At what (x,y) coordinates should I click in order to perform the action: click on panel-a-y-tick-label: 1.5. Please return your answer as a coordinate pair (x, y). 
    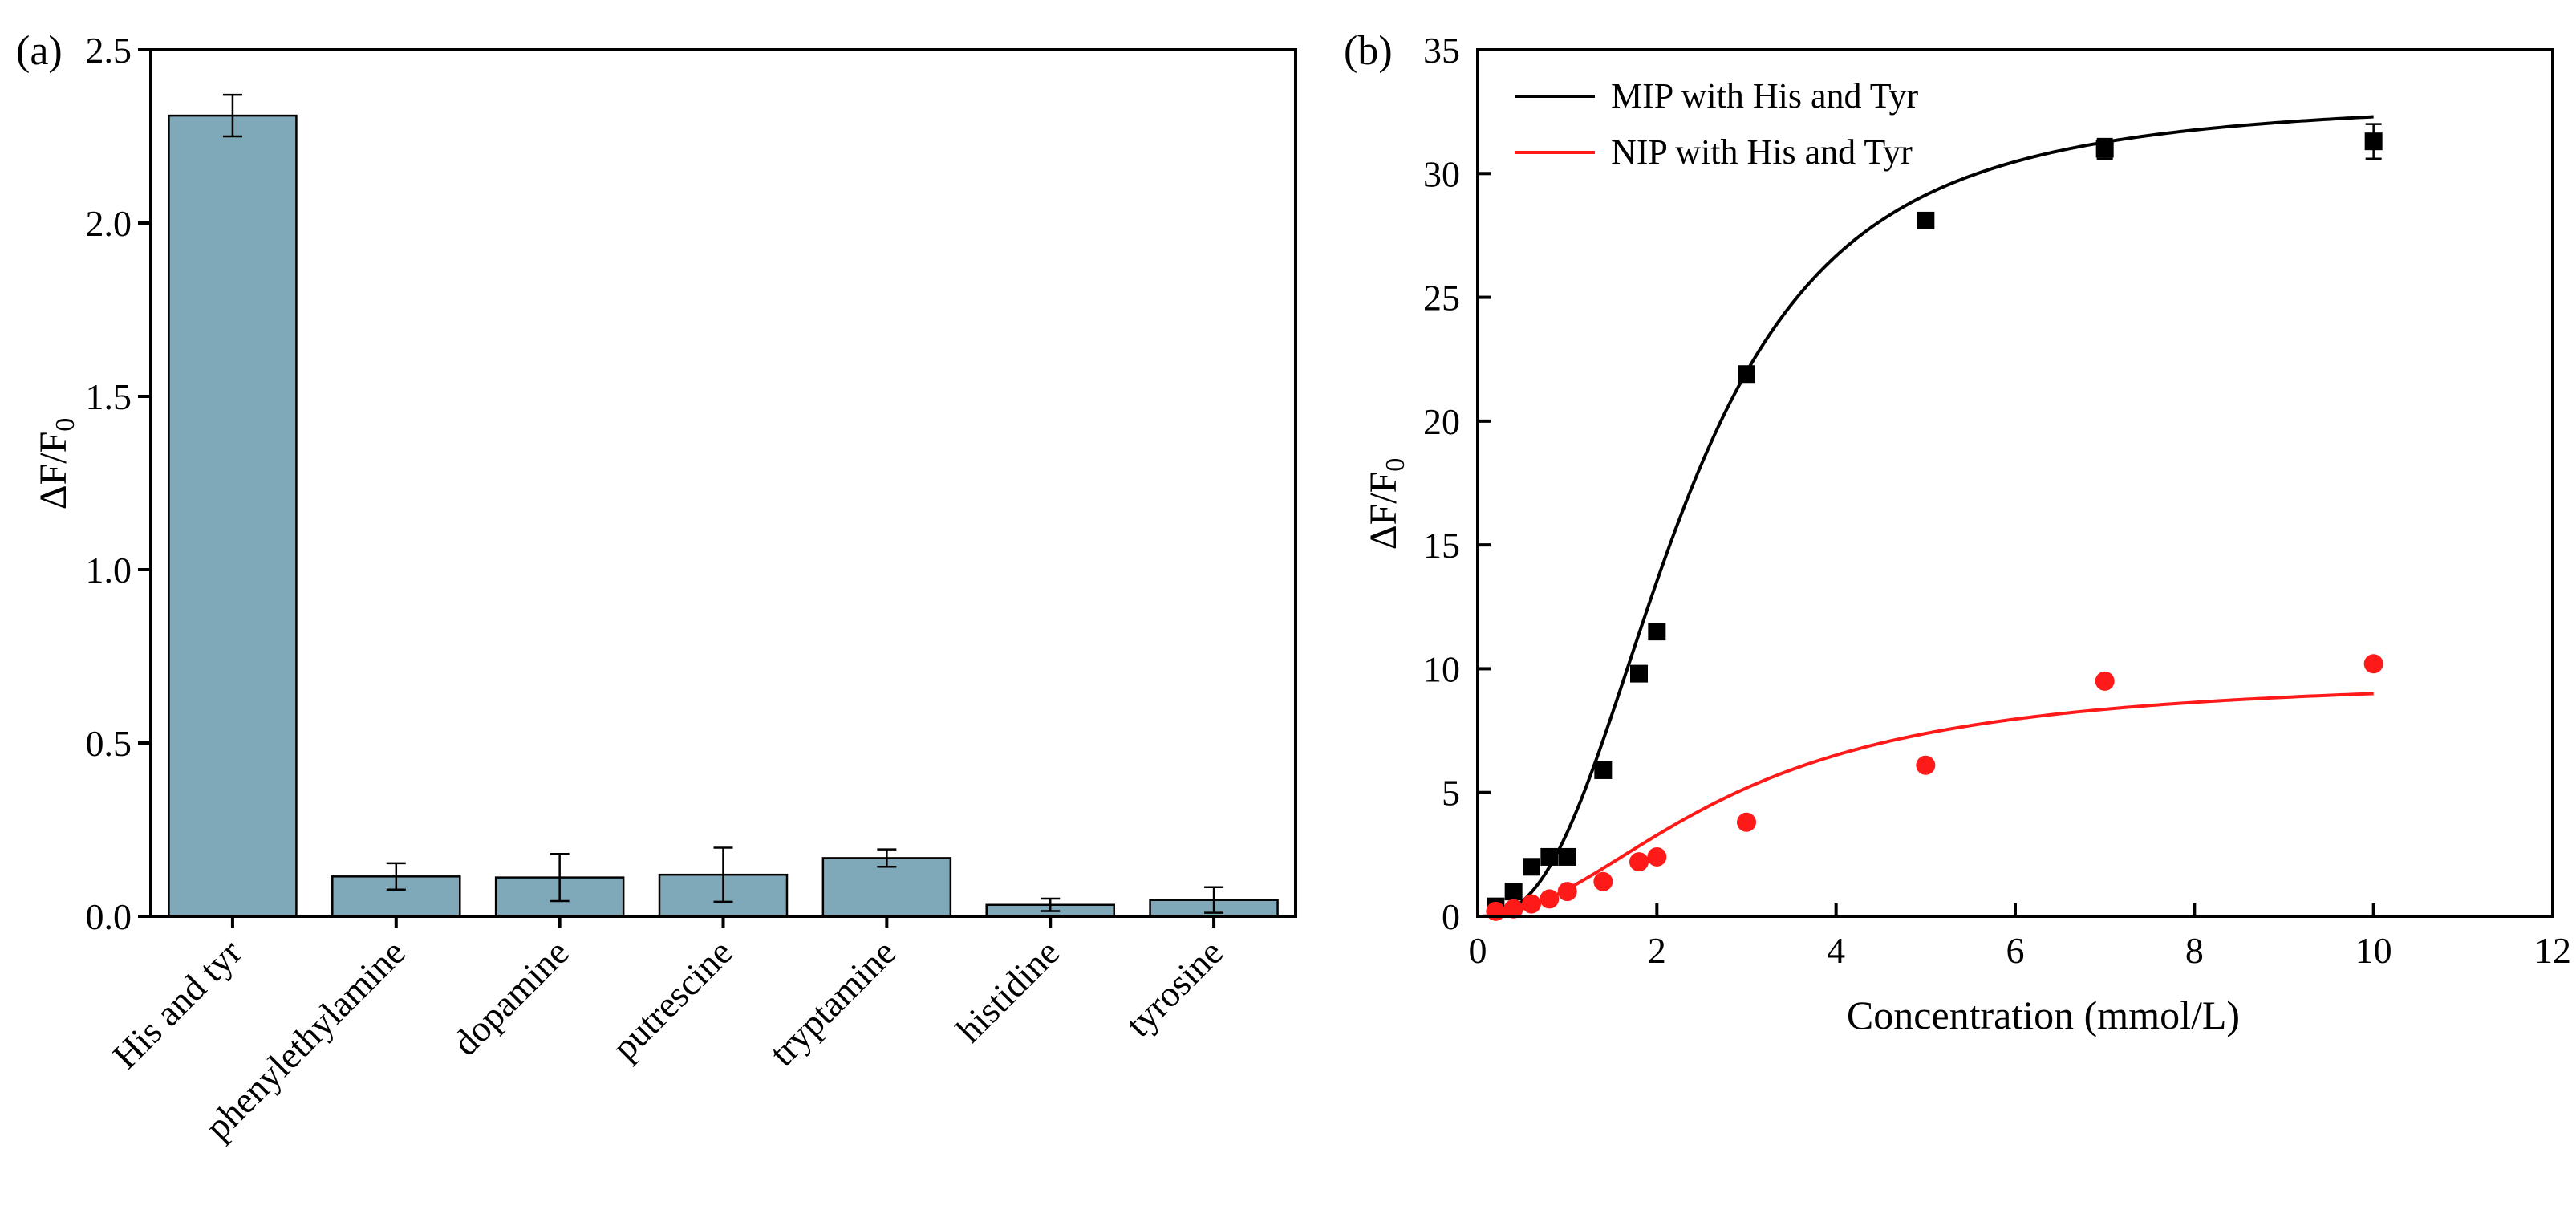
    Looking at the image, I should click on (109, 396).